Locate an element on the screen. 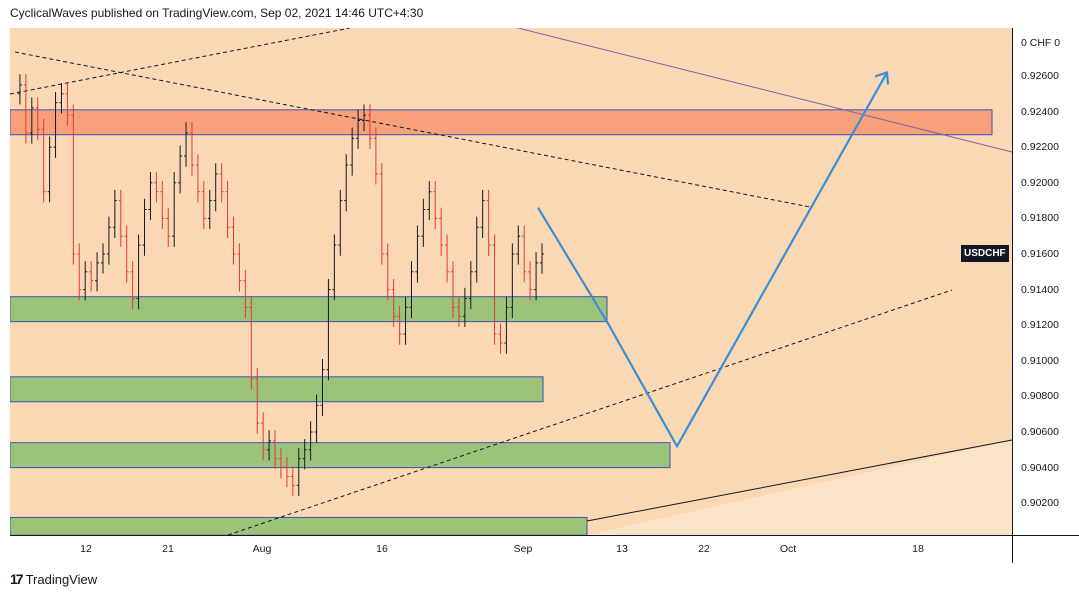  footer-brand: 17 TradingView is located at coordinates (53, 579).